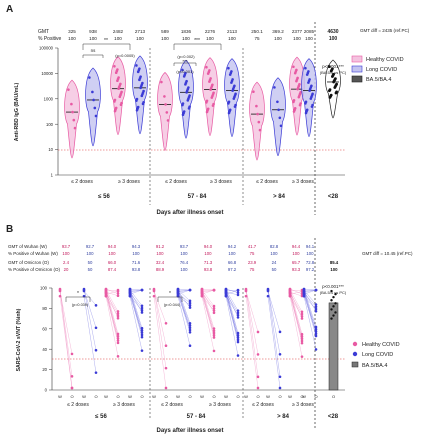 The width and height of the screenshot is (440, 440). Describe the element at coordinates (246, 396) in the screenshot. I see `pair-label-w-8: W` at that location.